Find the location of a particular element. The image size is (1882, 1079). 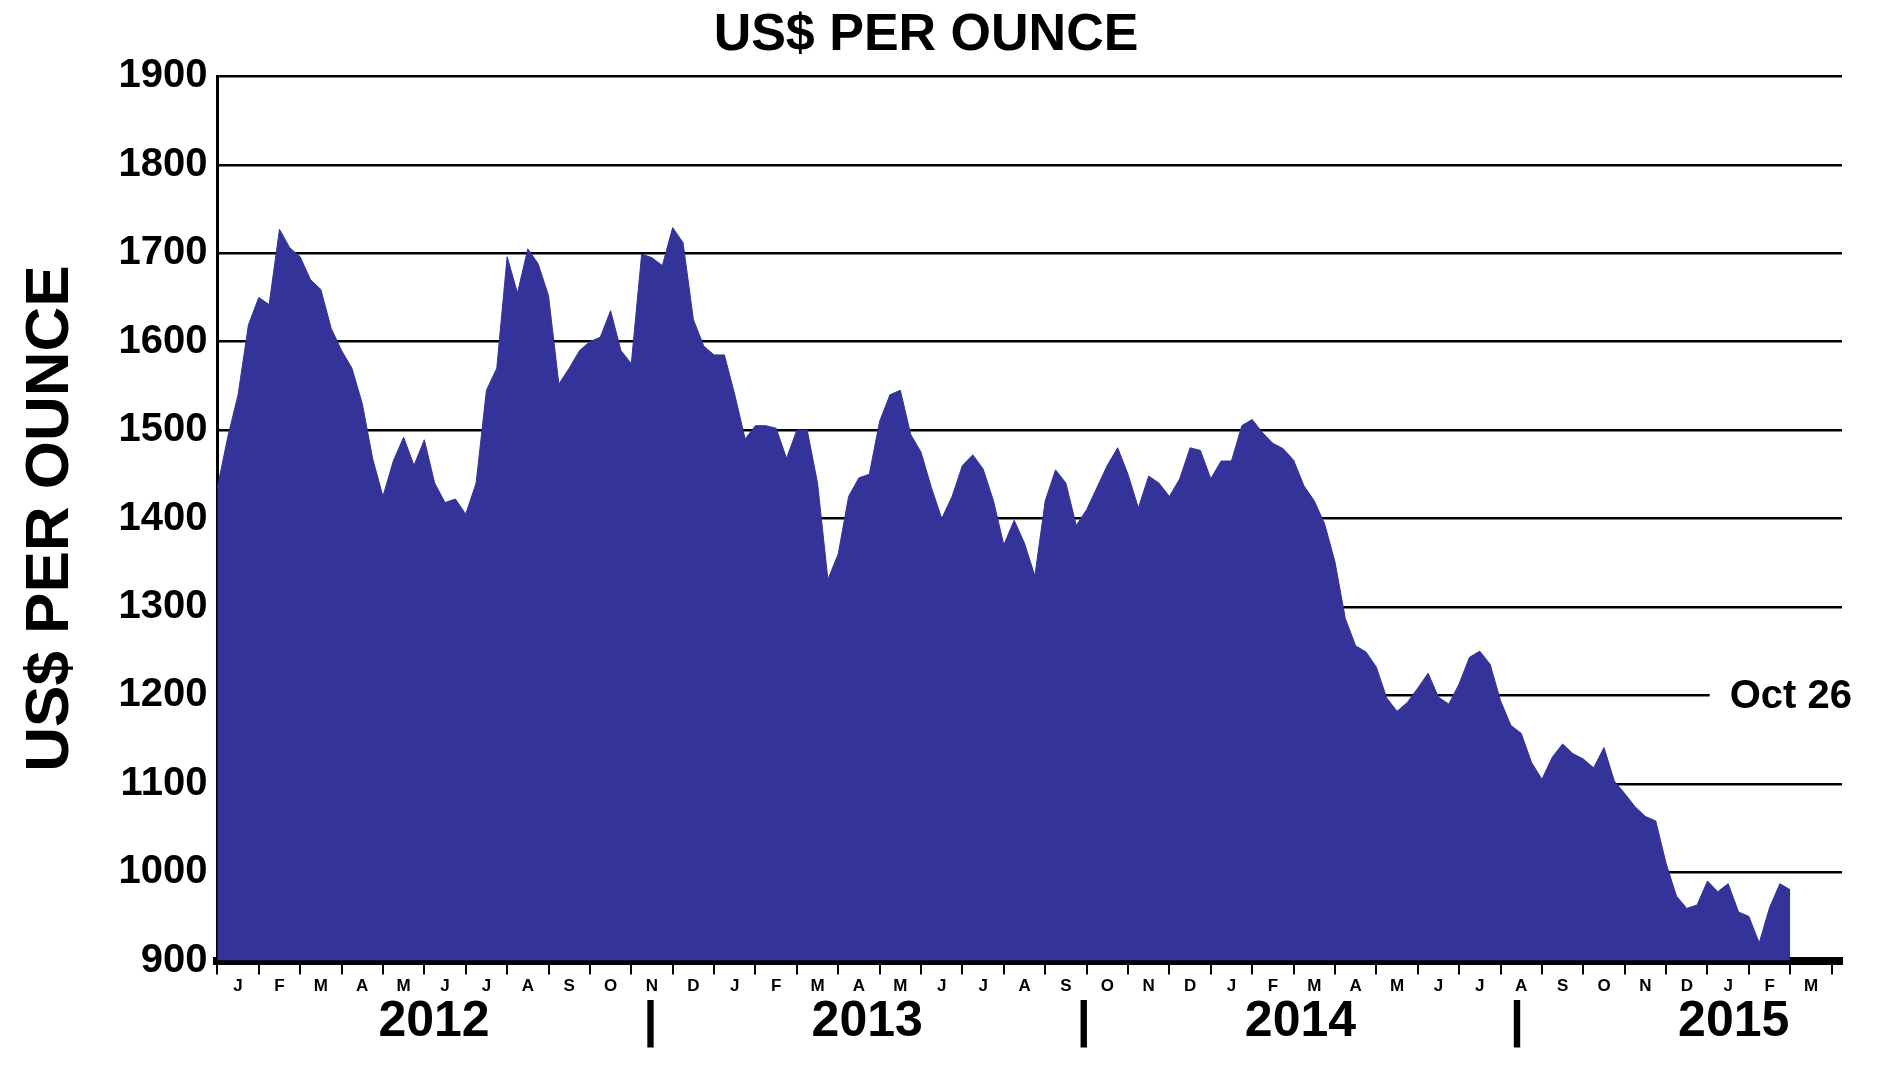

y-tick-label: 1000 is located at coordinates (163, 869).